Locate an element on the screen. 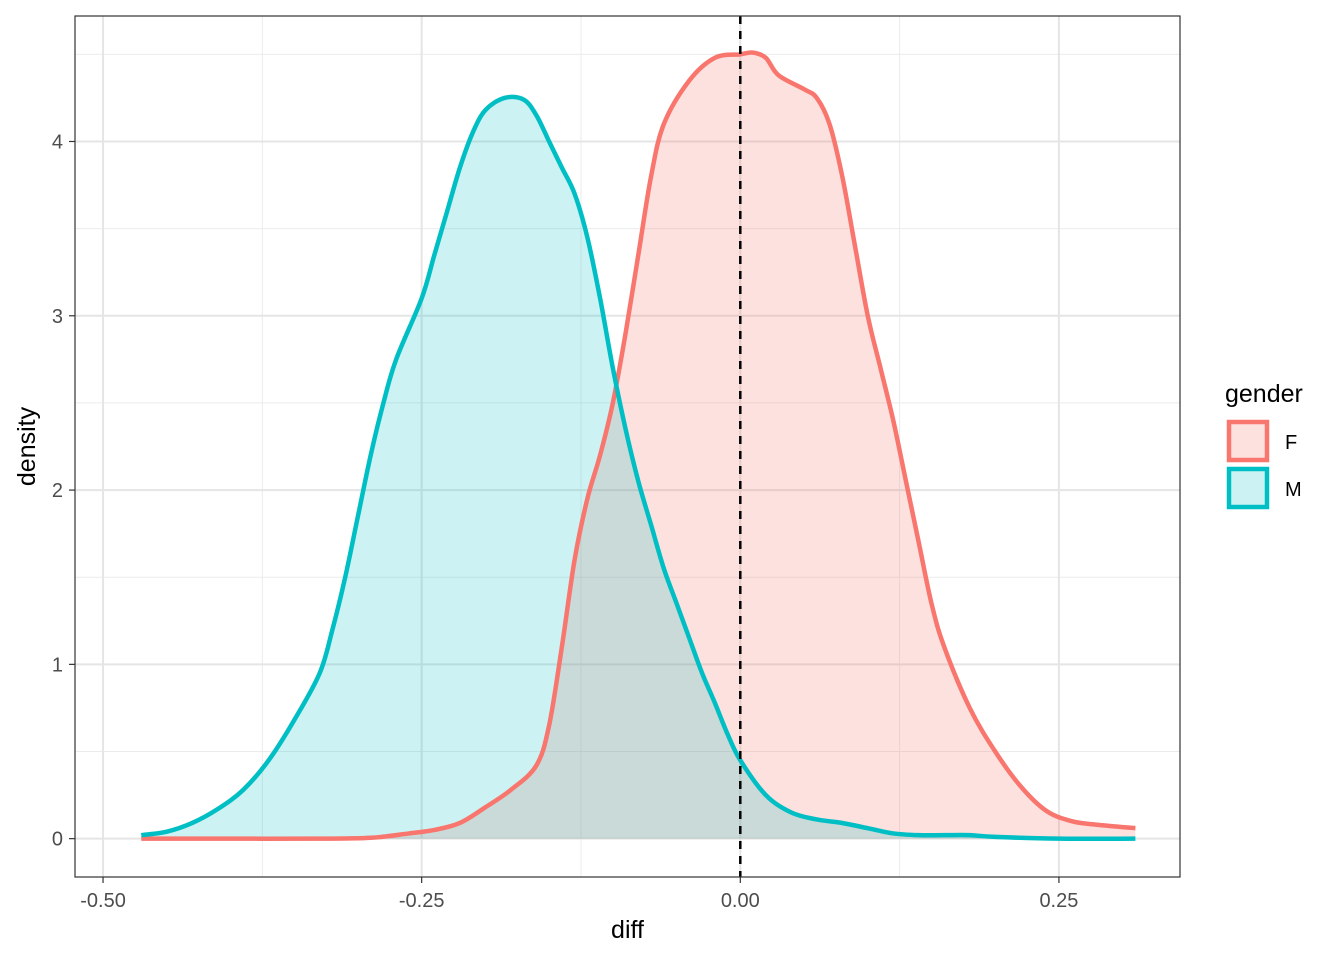  legend-label-M: M is located at coordinates (1293, 490).